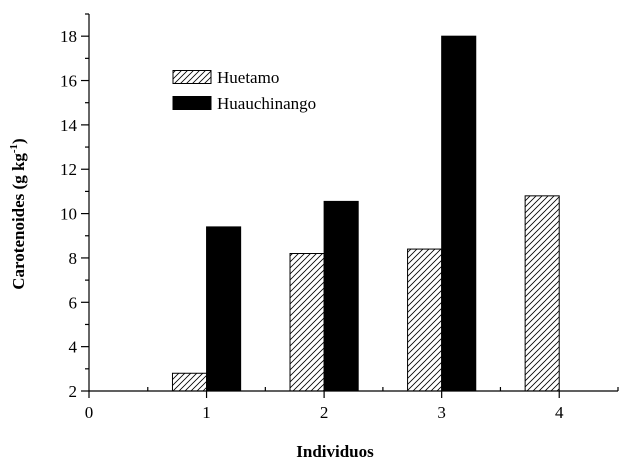 This screenshot has width=639, height=463. Describe the element at coordinates (89, 412) in the screenshot. I see `x-tick-label: 0` at that location.